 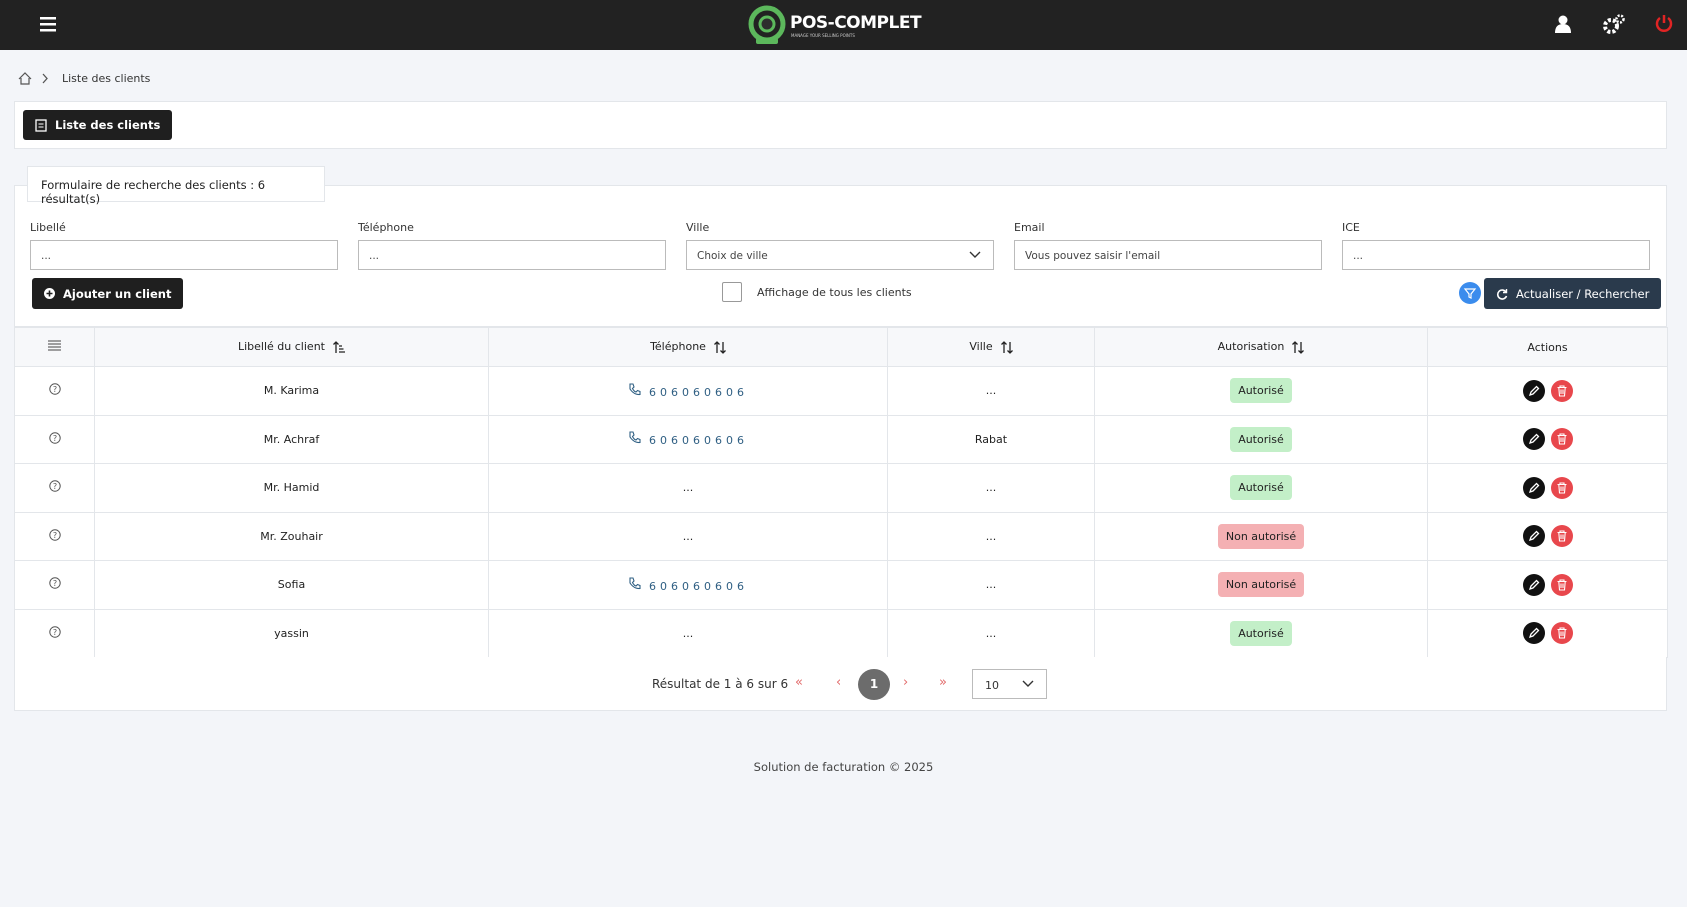 I want to click on submit-button-text: Actualiser / Rechercher, so click(x=1583, y=293).